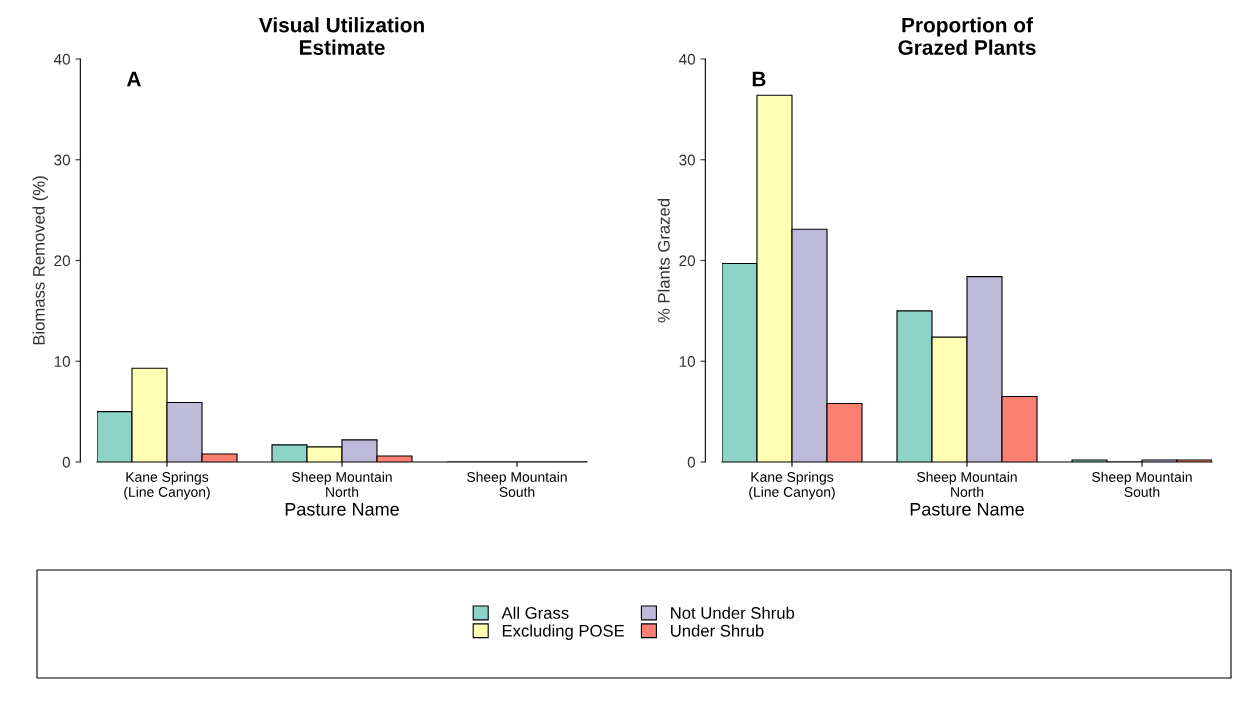  I want to click on legend-label: Excluding POSE, so click(563, 632).